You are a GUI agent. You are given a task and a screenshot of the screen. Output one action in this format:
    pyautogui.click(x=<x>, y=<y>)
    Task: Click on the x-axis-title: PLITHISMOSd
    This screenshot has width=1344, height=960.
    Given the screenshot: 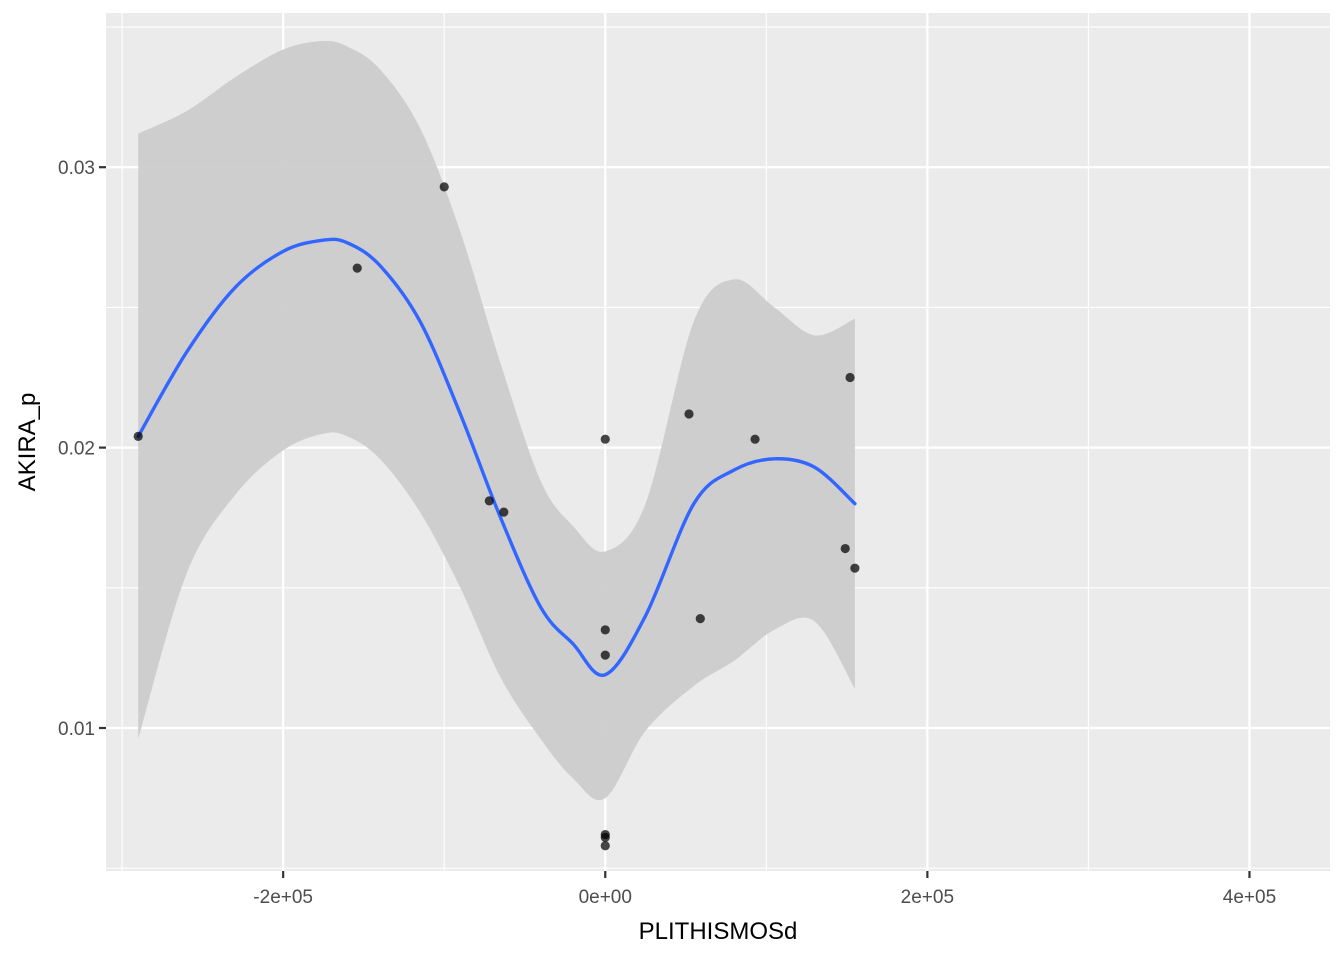 What is the action you would take?
    pyautogui.click(x=718, y=931)
    